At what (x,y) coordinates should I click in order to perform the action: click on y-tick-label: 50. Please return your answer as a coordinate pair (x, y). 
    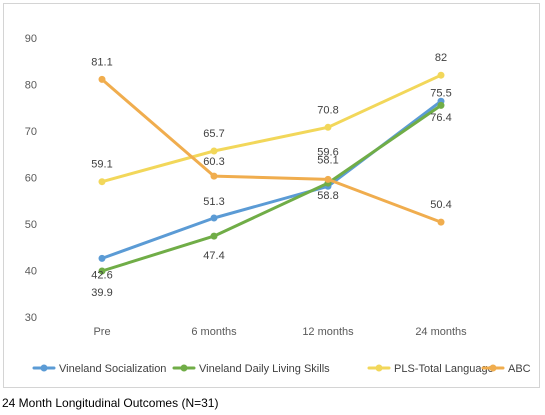
    Looking at the image, I should click on (31, 225).